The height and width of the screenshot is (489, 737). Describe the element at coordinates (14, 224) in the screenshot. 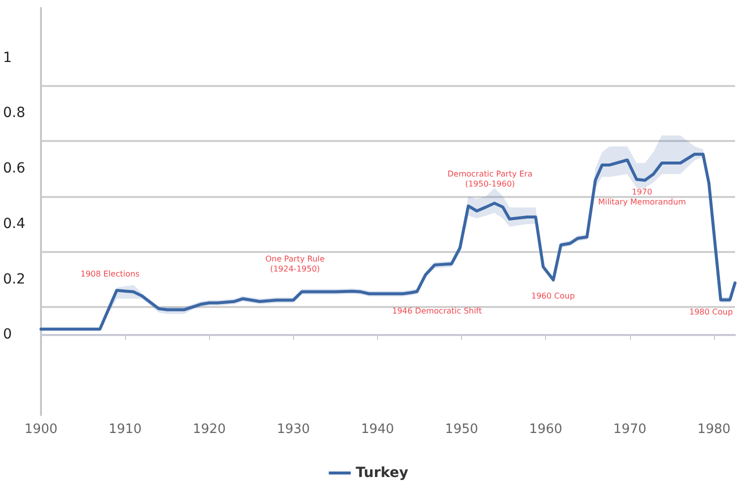

I see `y-tick-label: 0.4` at that location.